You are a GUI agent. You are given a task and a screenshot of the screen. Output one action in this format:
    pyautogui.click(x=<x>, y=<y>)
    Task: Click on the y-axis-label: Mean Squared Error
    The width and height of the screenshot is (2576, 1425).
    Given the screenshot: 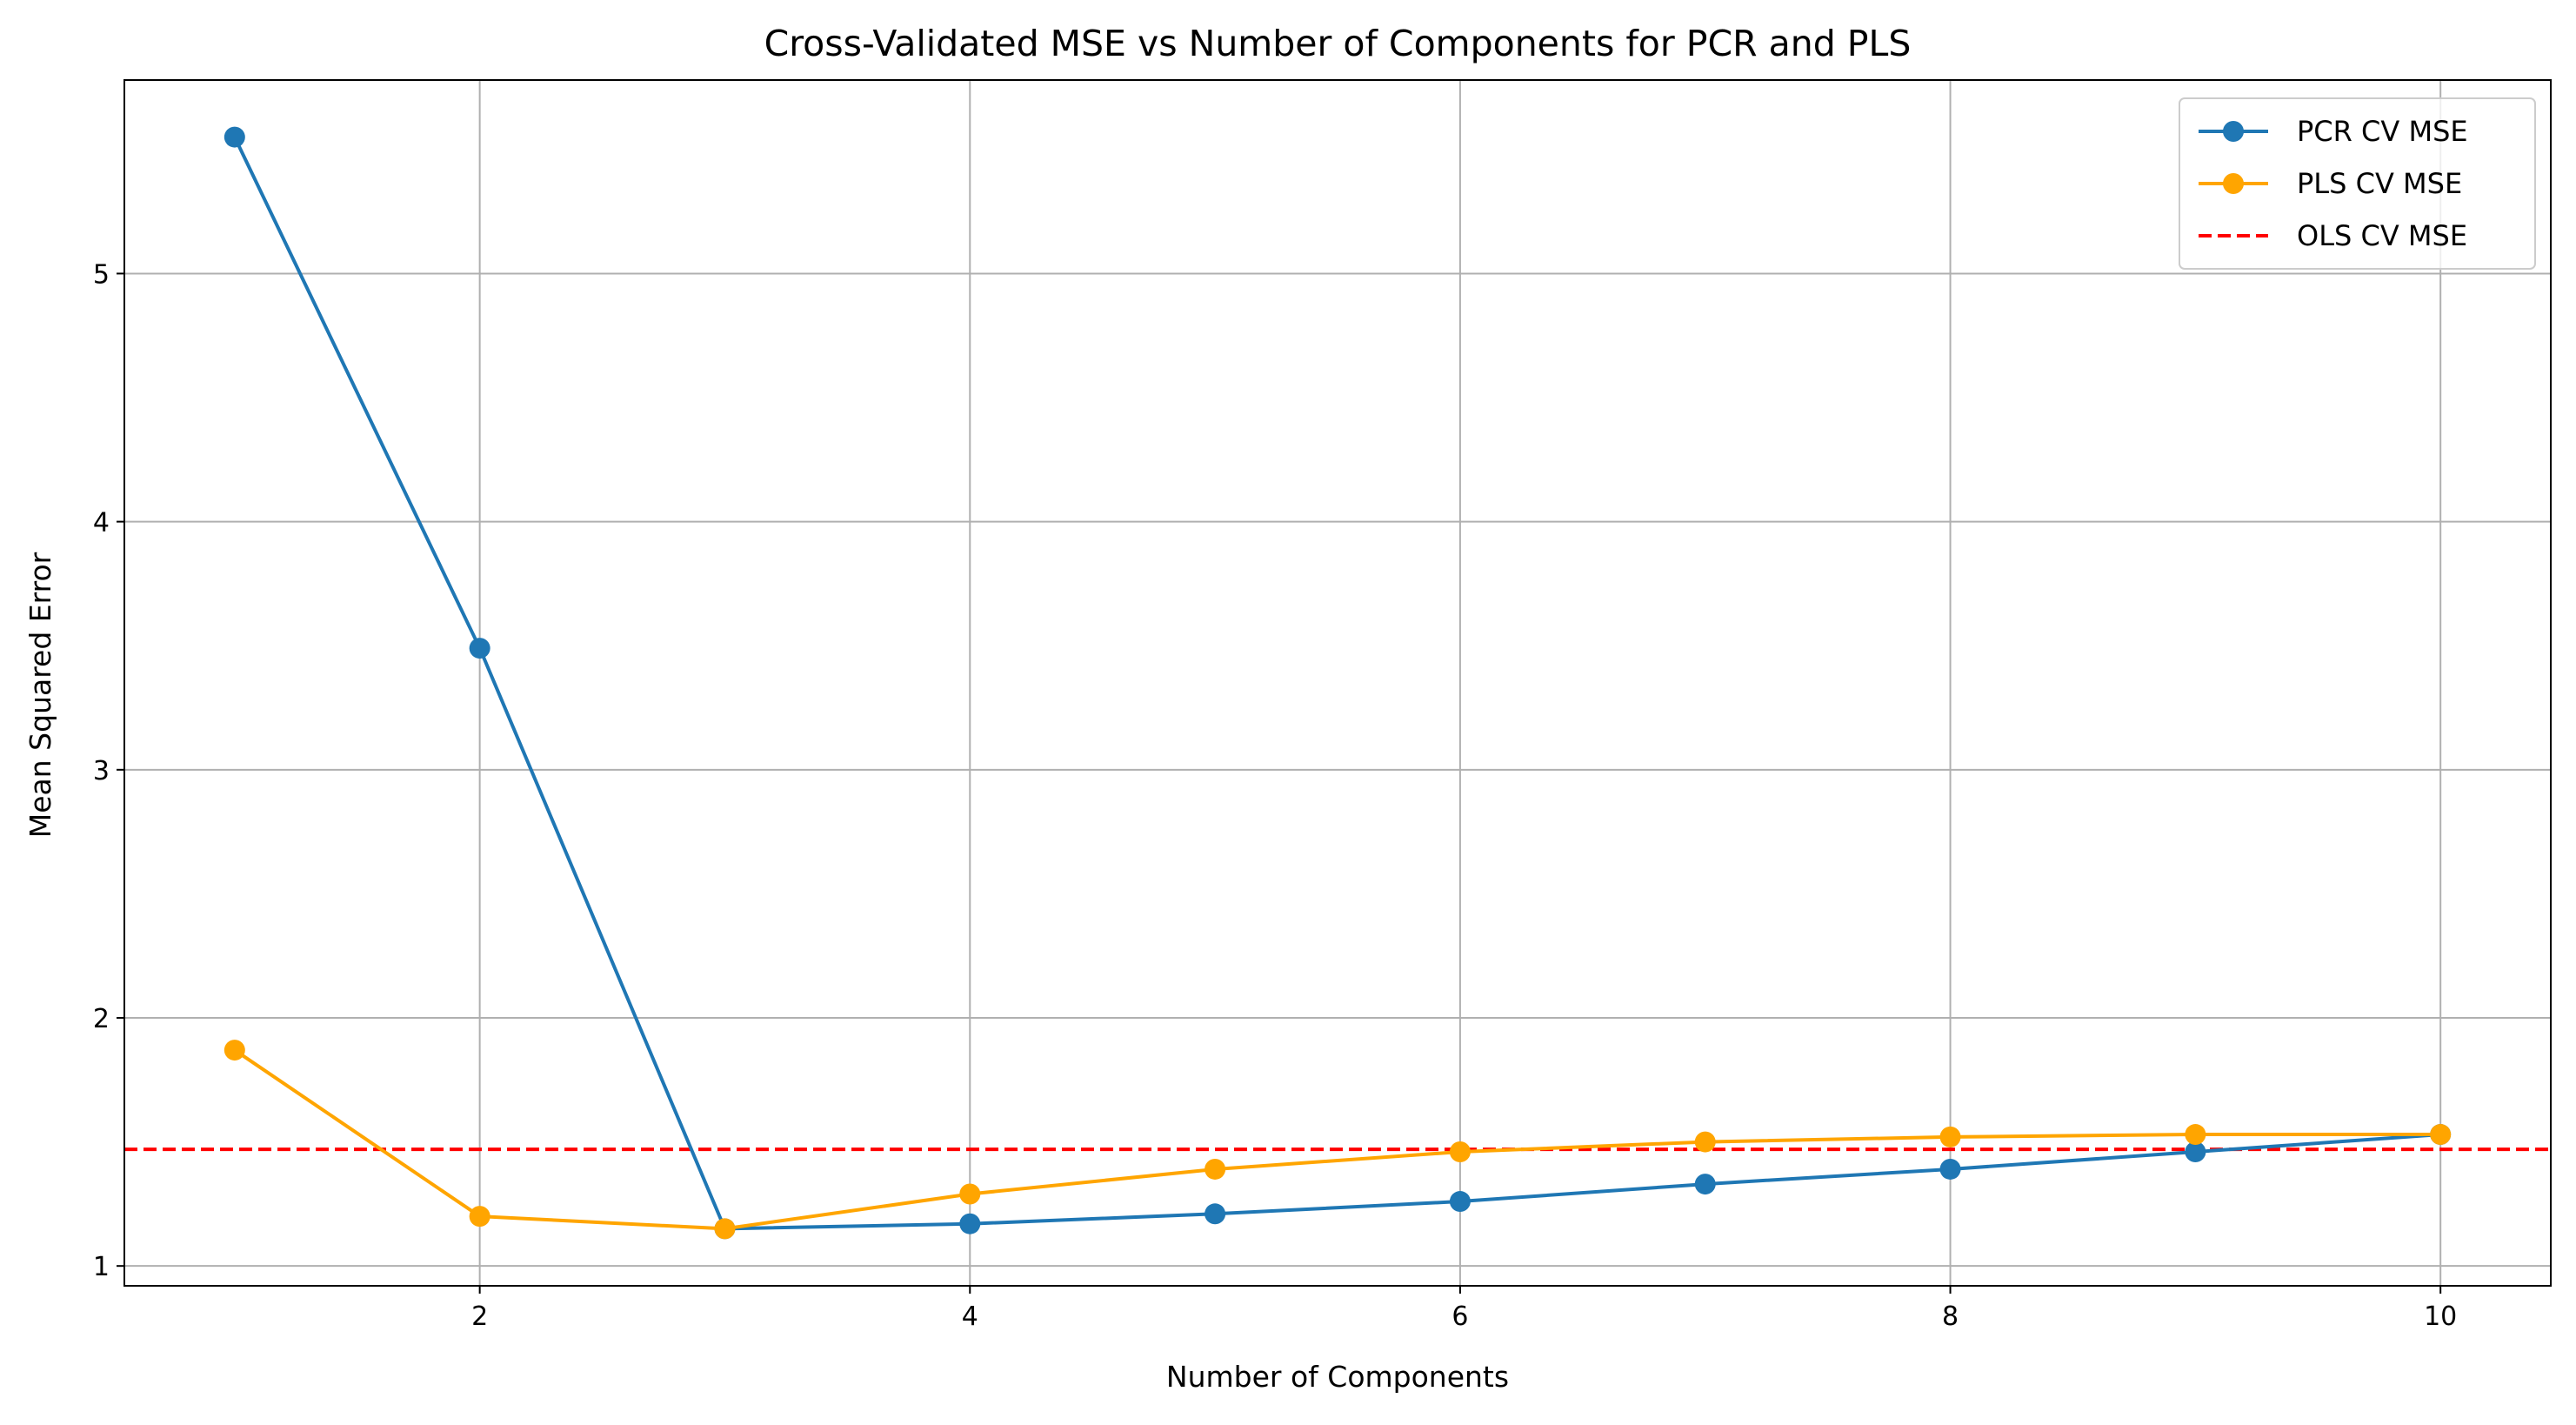 What is the action you would take?
    pyautogui.click(x=40, y=695)
    